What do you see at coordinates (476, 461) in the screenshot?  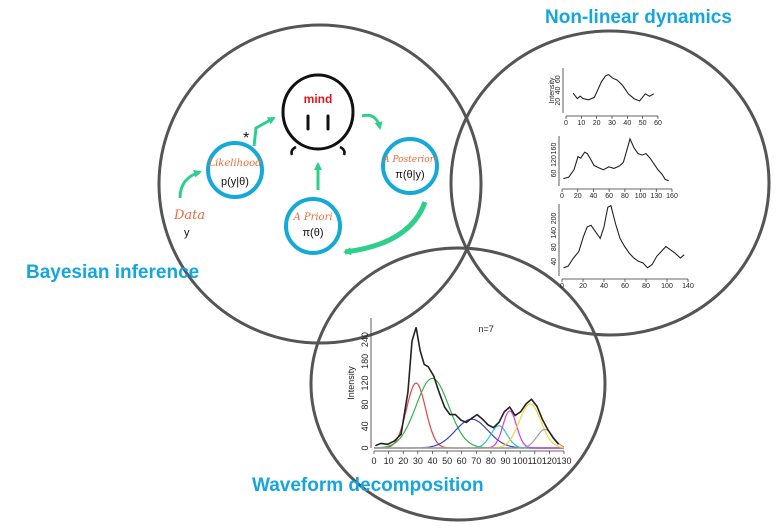 I see `x-tick-label: 70` at bounding box center [476, 461].